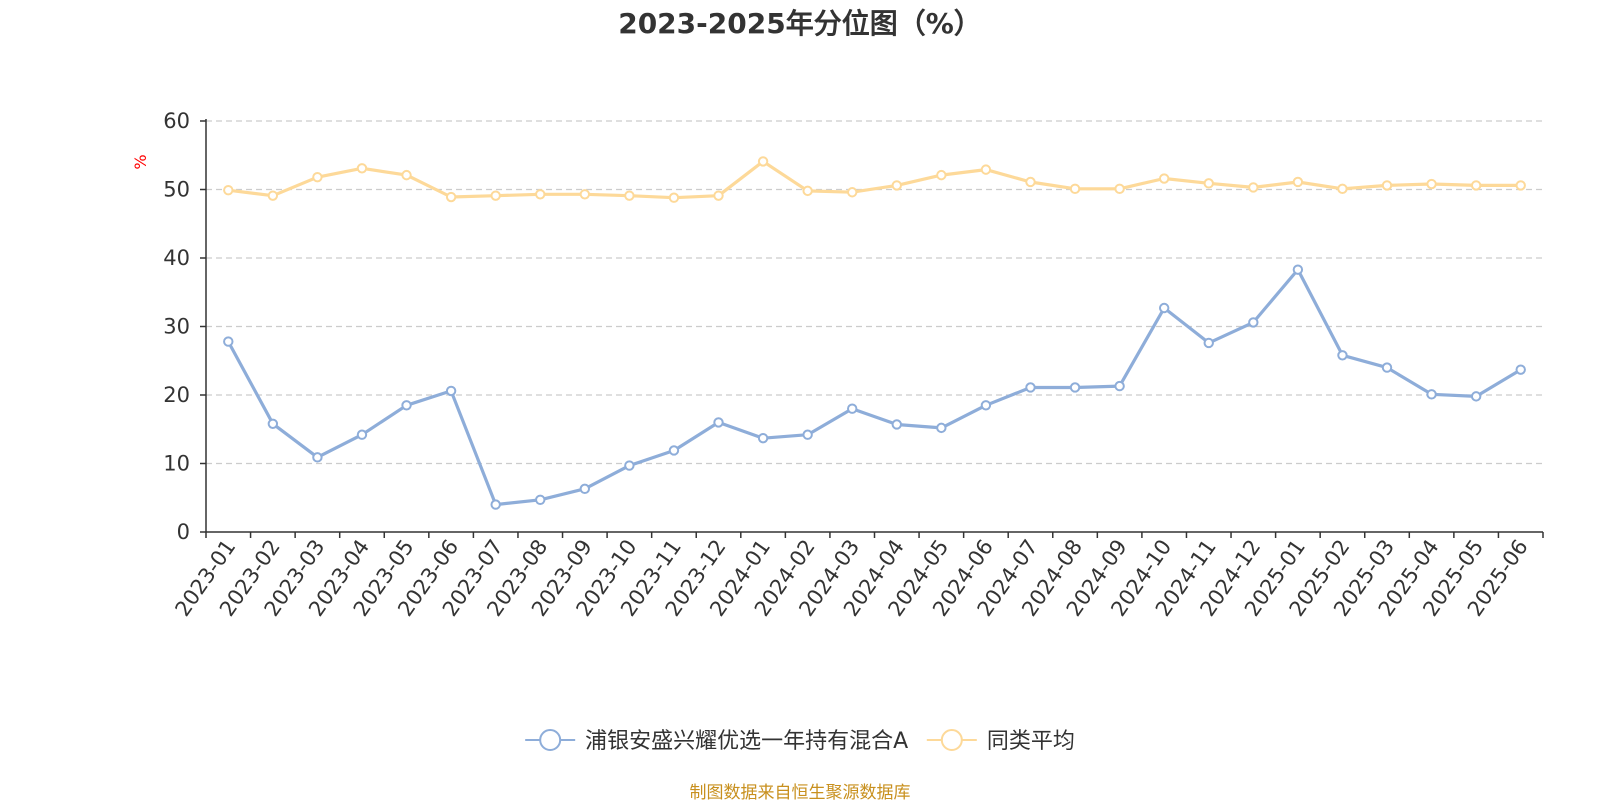 This screenshot has width=1600, height=803. What do you see at coordinates (800, 793) in the screenshot?
I see `data-source-note: 制图数据来自恒生聚源数据库` at bounding box center [800, 793].